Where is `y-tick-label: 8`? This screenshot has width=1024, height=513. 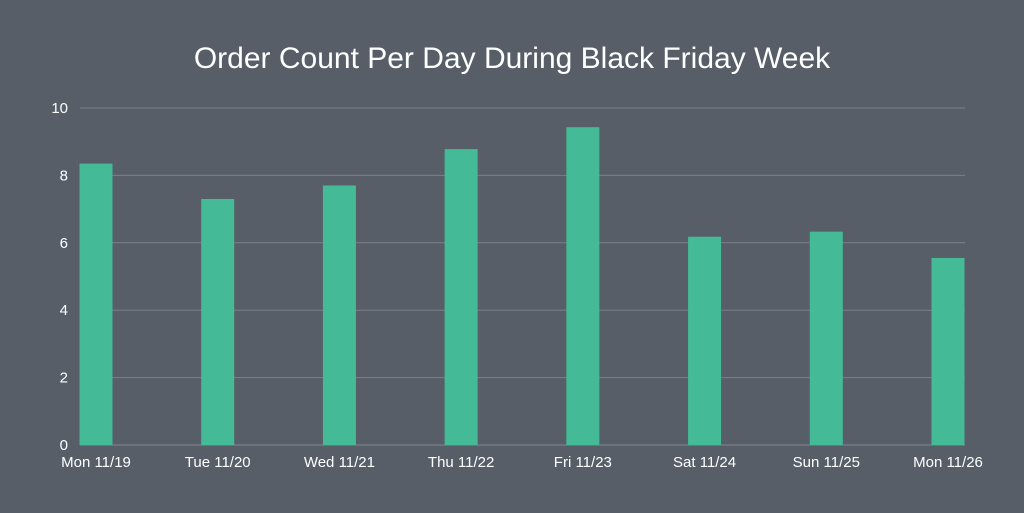 y-tick-label: 8 is located at coordinates (64, 175).